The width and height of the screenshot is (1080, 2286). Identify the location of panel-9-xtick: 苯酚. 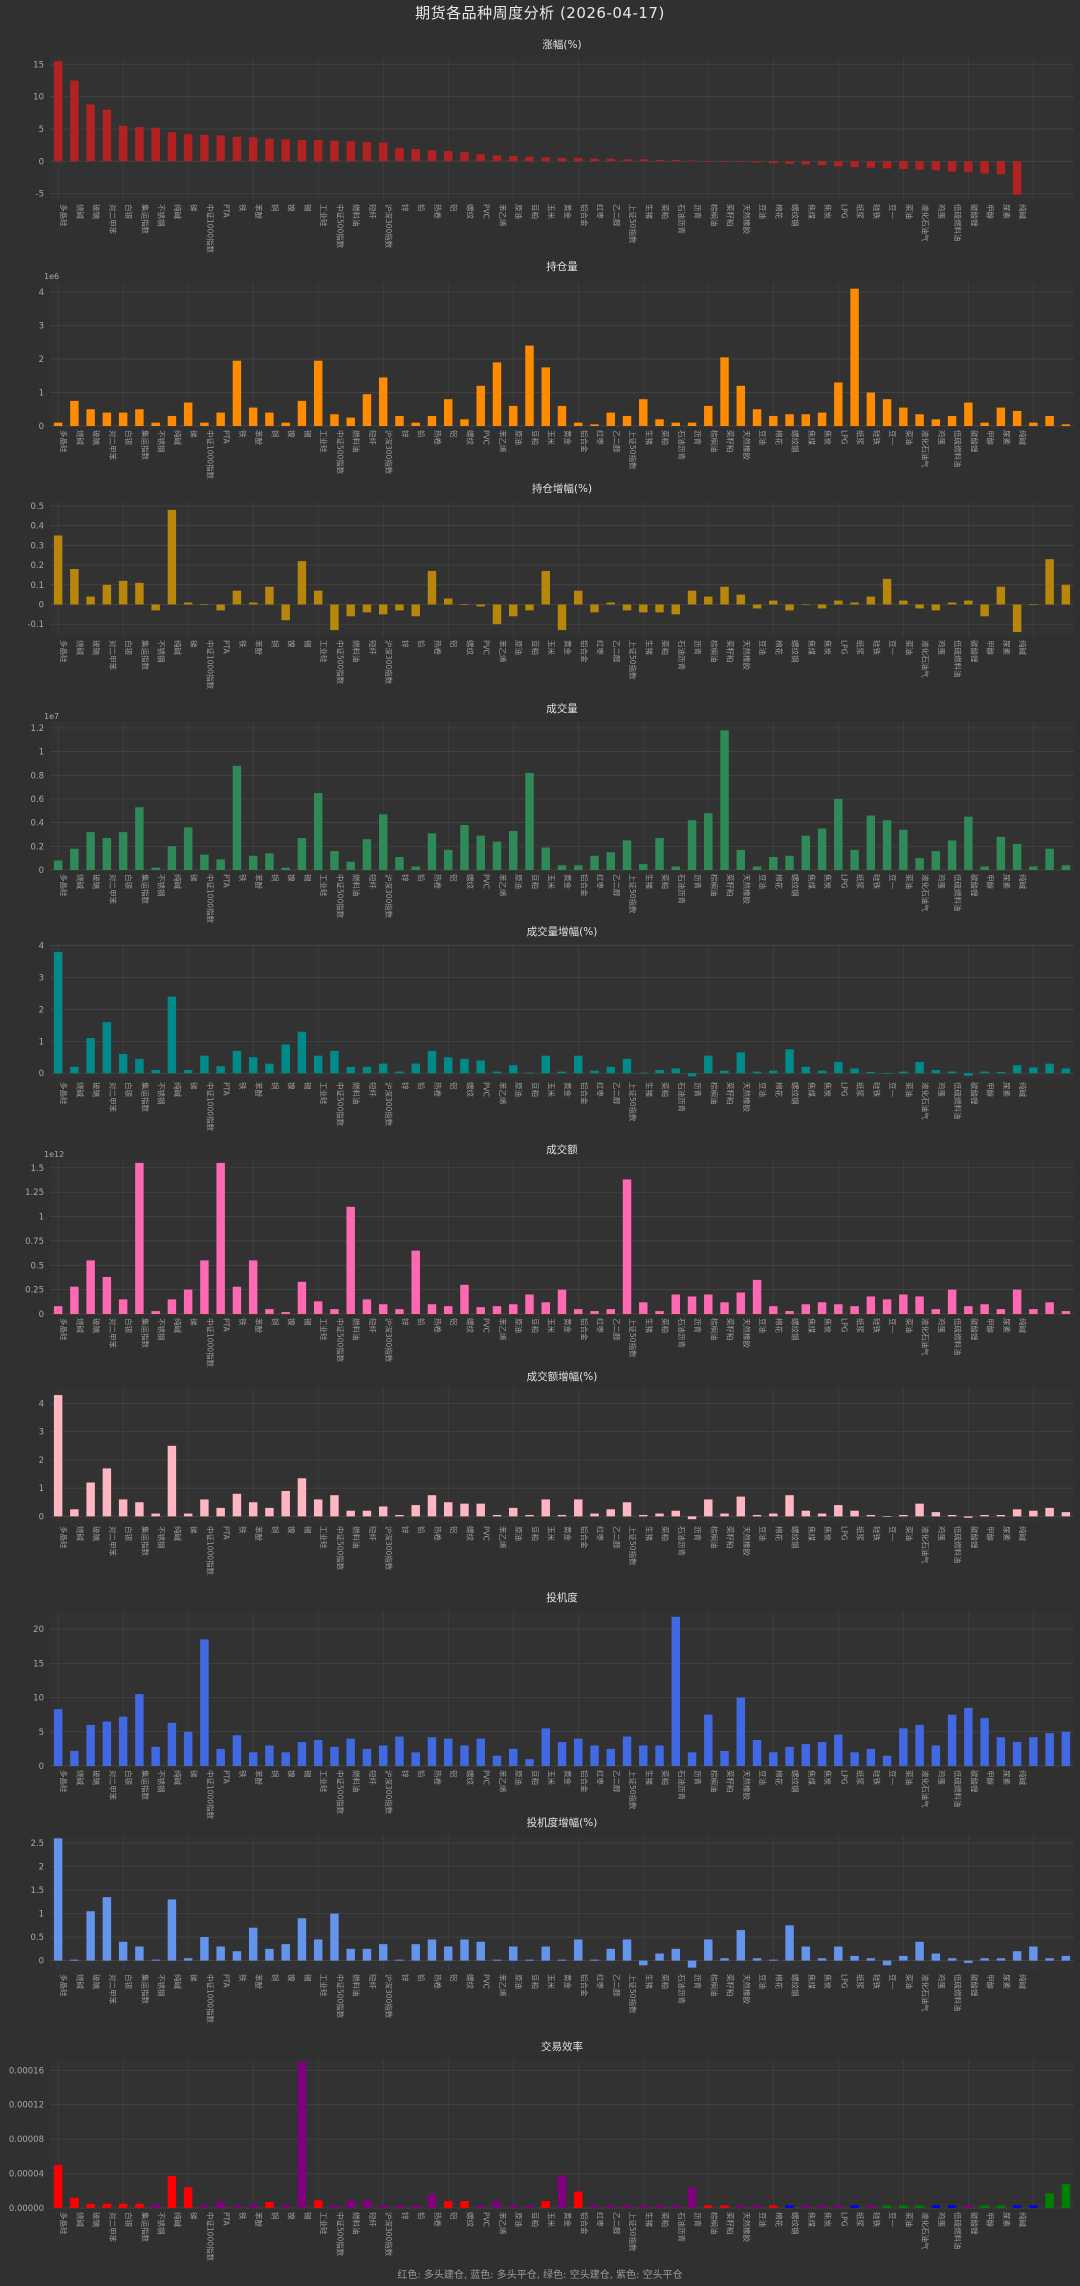
(259, 2220).